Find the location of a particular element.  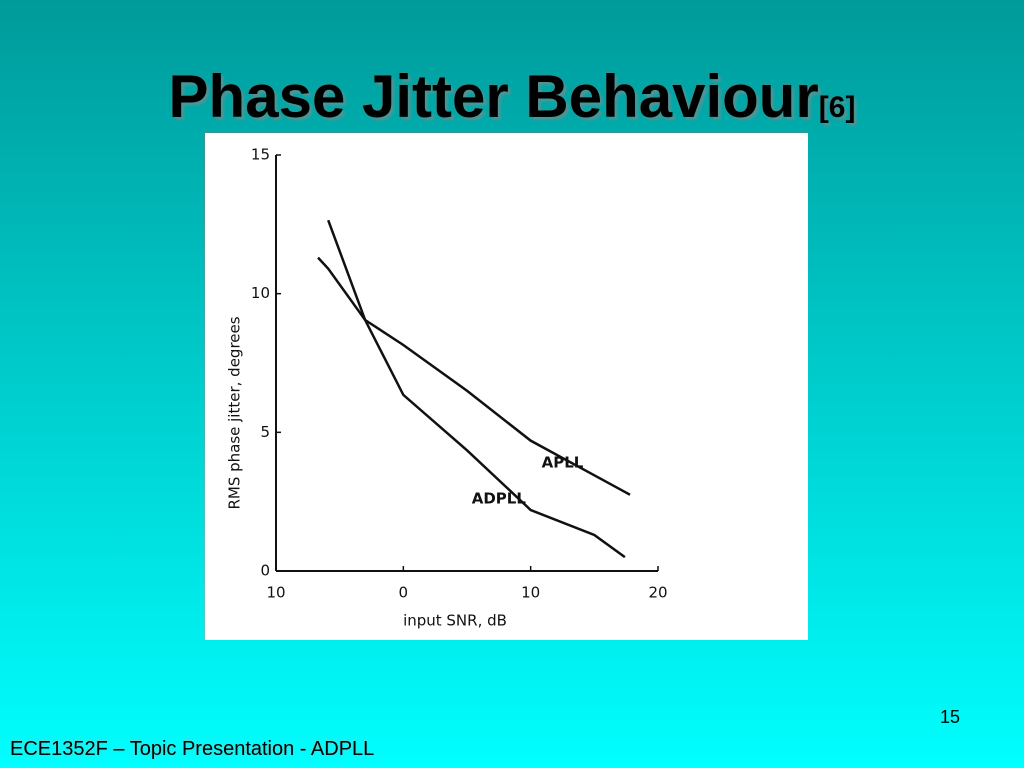

series-label: ADPLL is located at coordinates (499, 498).